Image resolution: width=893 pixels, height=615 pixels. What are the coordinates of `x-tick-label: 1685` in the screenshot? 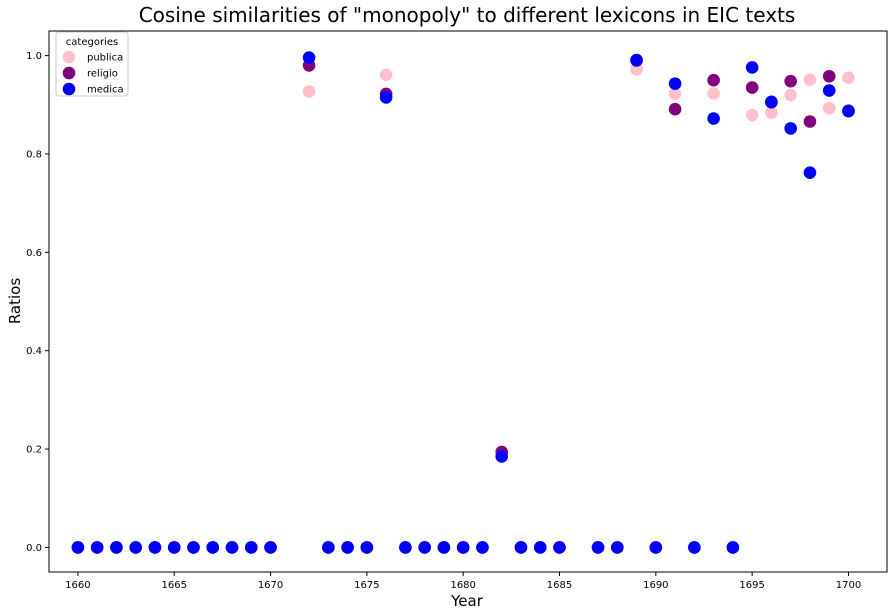 It's located at (559, 585).